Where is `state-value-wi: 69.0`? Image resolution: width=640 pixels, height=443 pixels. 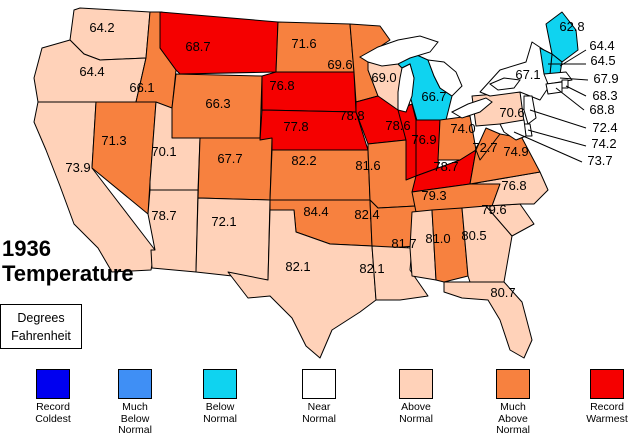 state-value-wi: 69.0 is located at coordinates (383, 77).